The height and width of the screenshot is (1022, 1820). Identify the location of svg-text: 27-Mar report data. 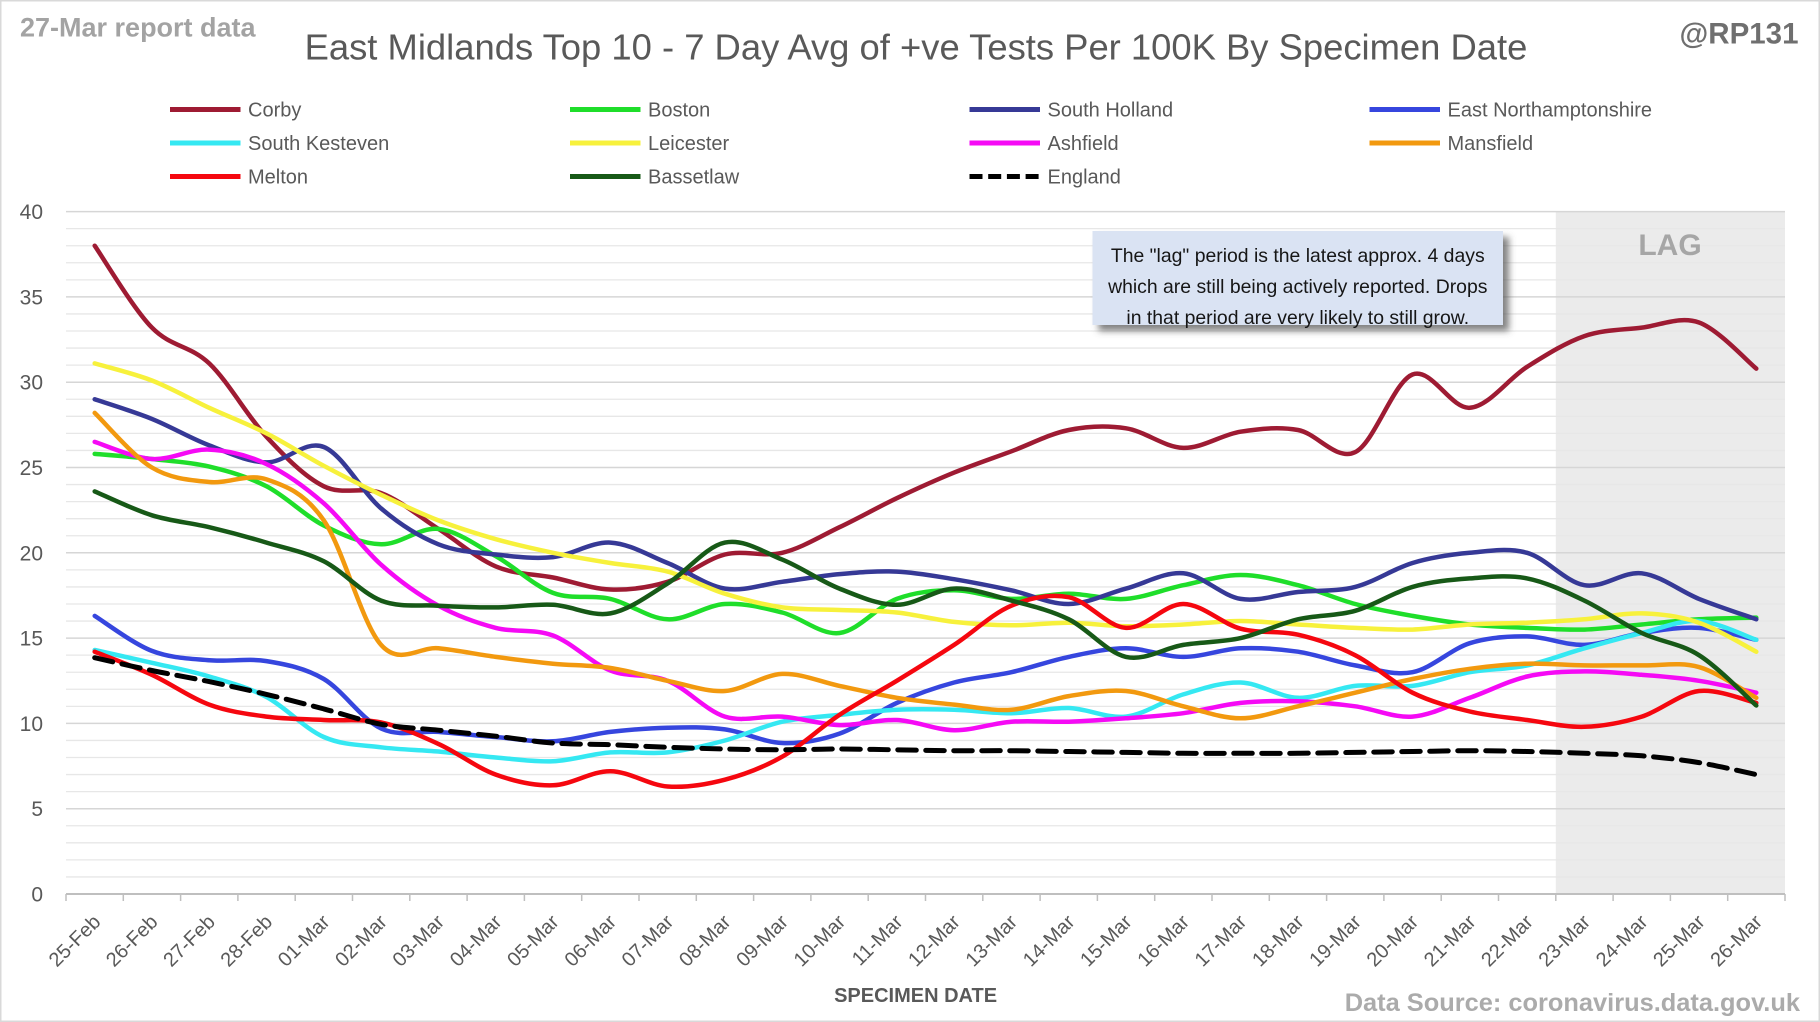
(138, 28).